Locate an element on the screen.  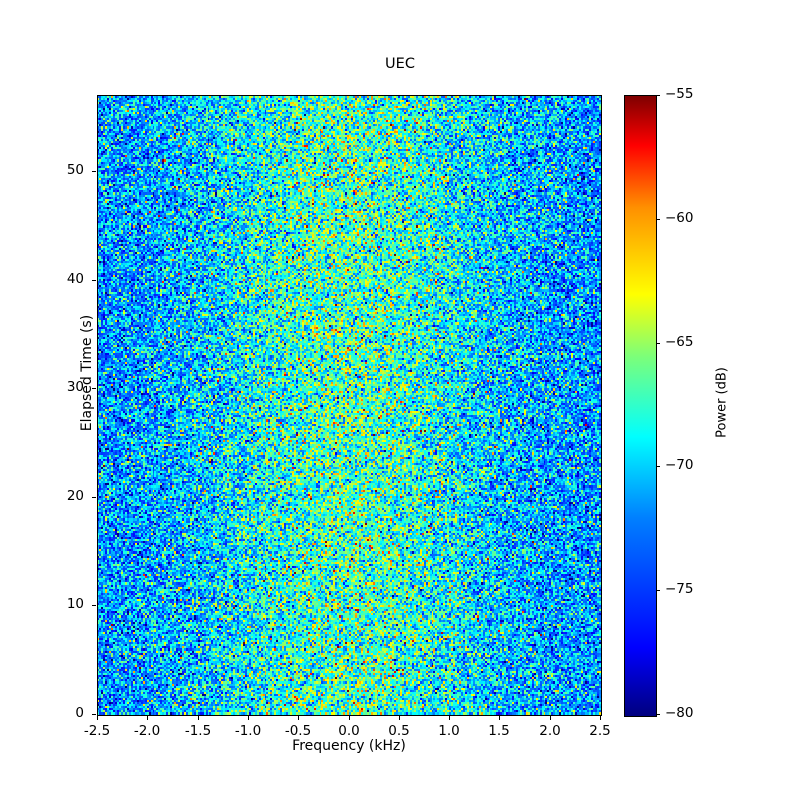
y-axis-tick-label: 50 is located at coordinates (75, 170).